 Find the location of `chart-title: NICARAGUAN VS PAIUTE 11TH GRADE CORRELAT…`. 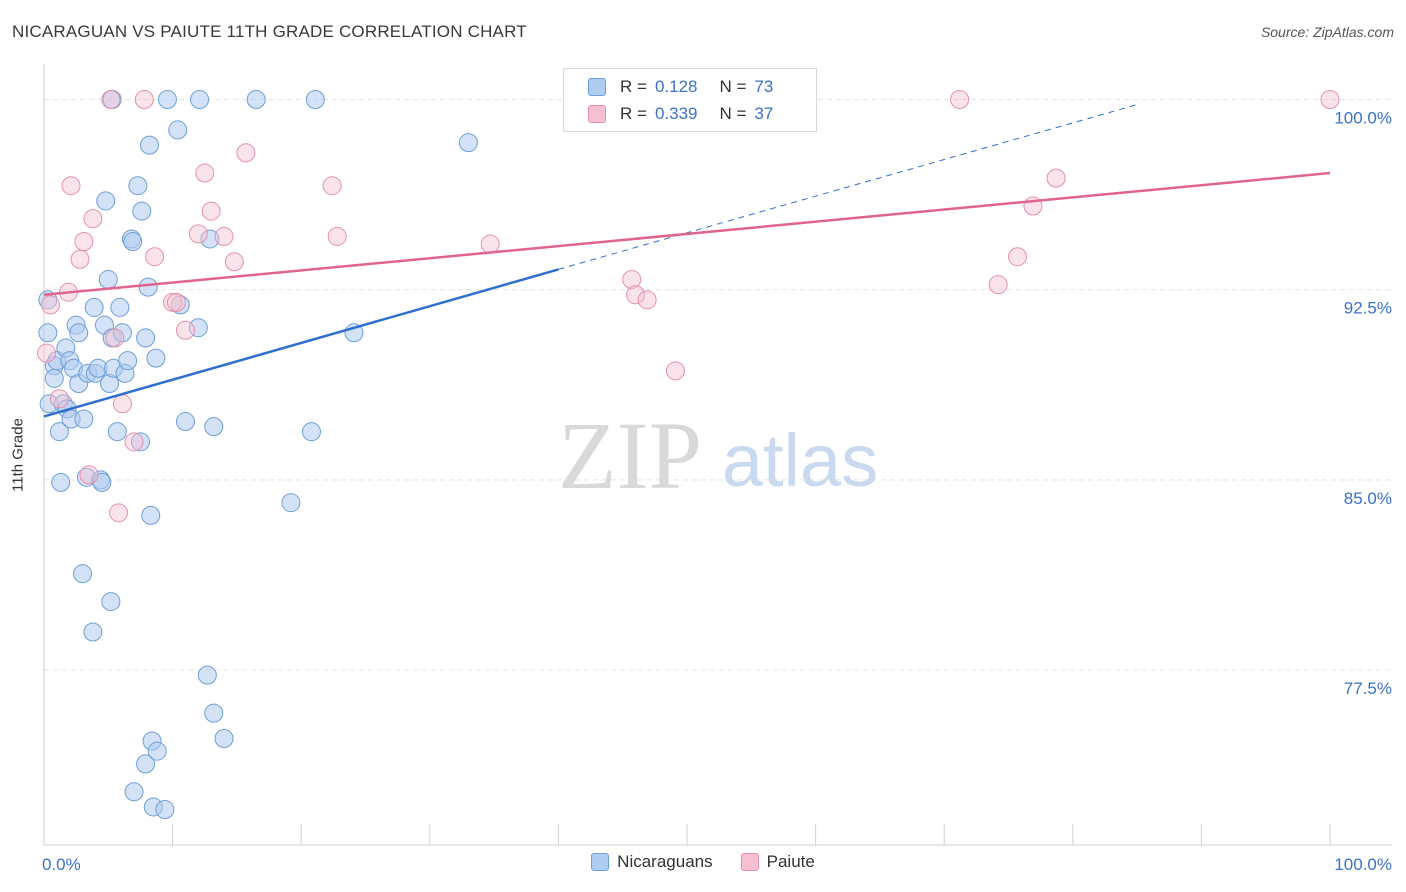

chart-title: NICARAGUAN VS PAIUTE 11TH GRADE CORRELAT… is located at coordinates (269, 31).